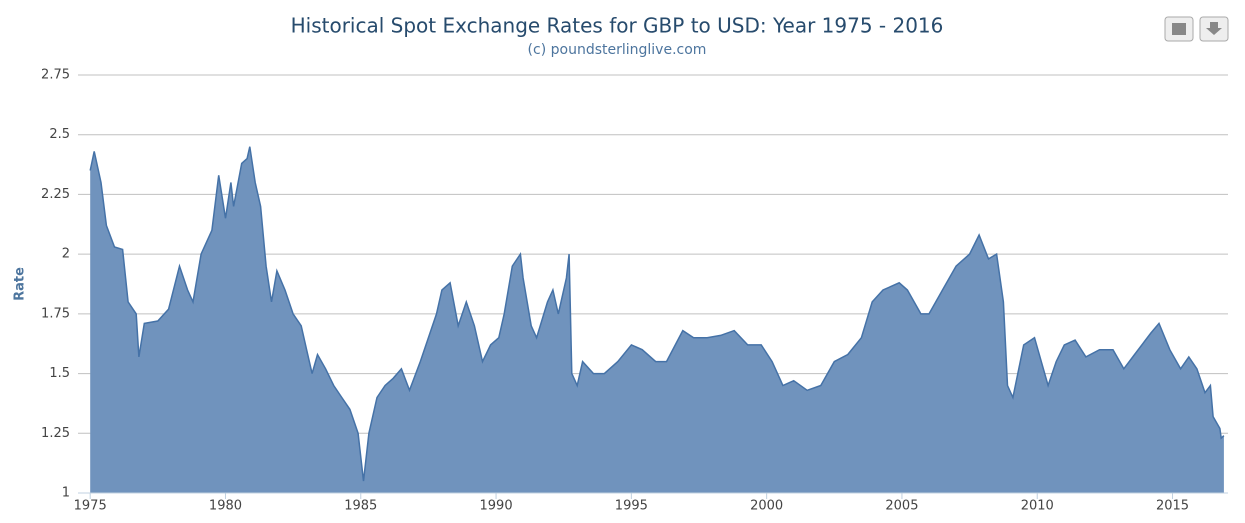  What do you see at coordinates (617, 50) in the screenshot?
I see `chart-subtitle: (c) poundsterlinglive.com` at bounding box center [617, 50].